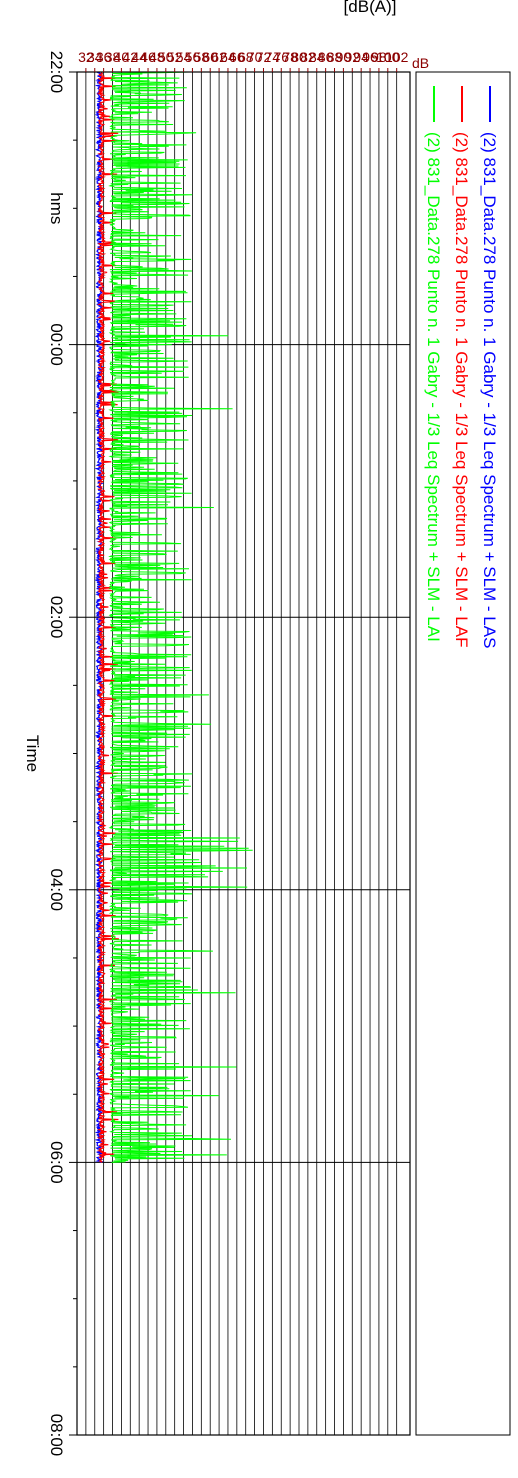 The image size is (518, 1478). I want to click on x-tick-label: 00:00, so click(56, 344).